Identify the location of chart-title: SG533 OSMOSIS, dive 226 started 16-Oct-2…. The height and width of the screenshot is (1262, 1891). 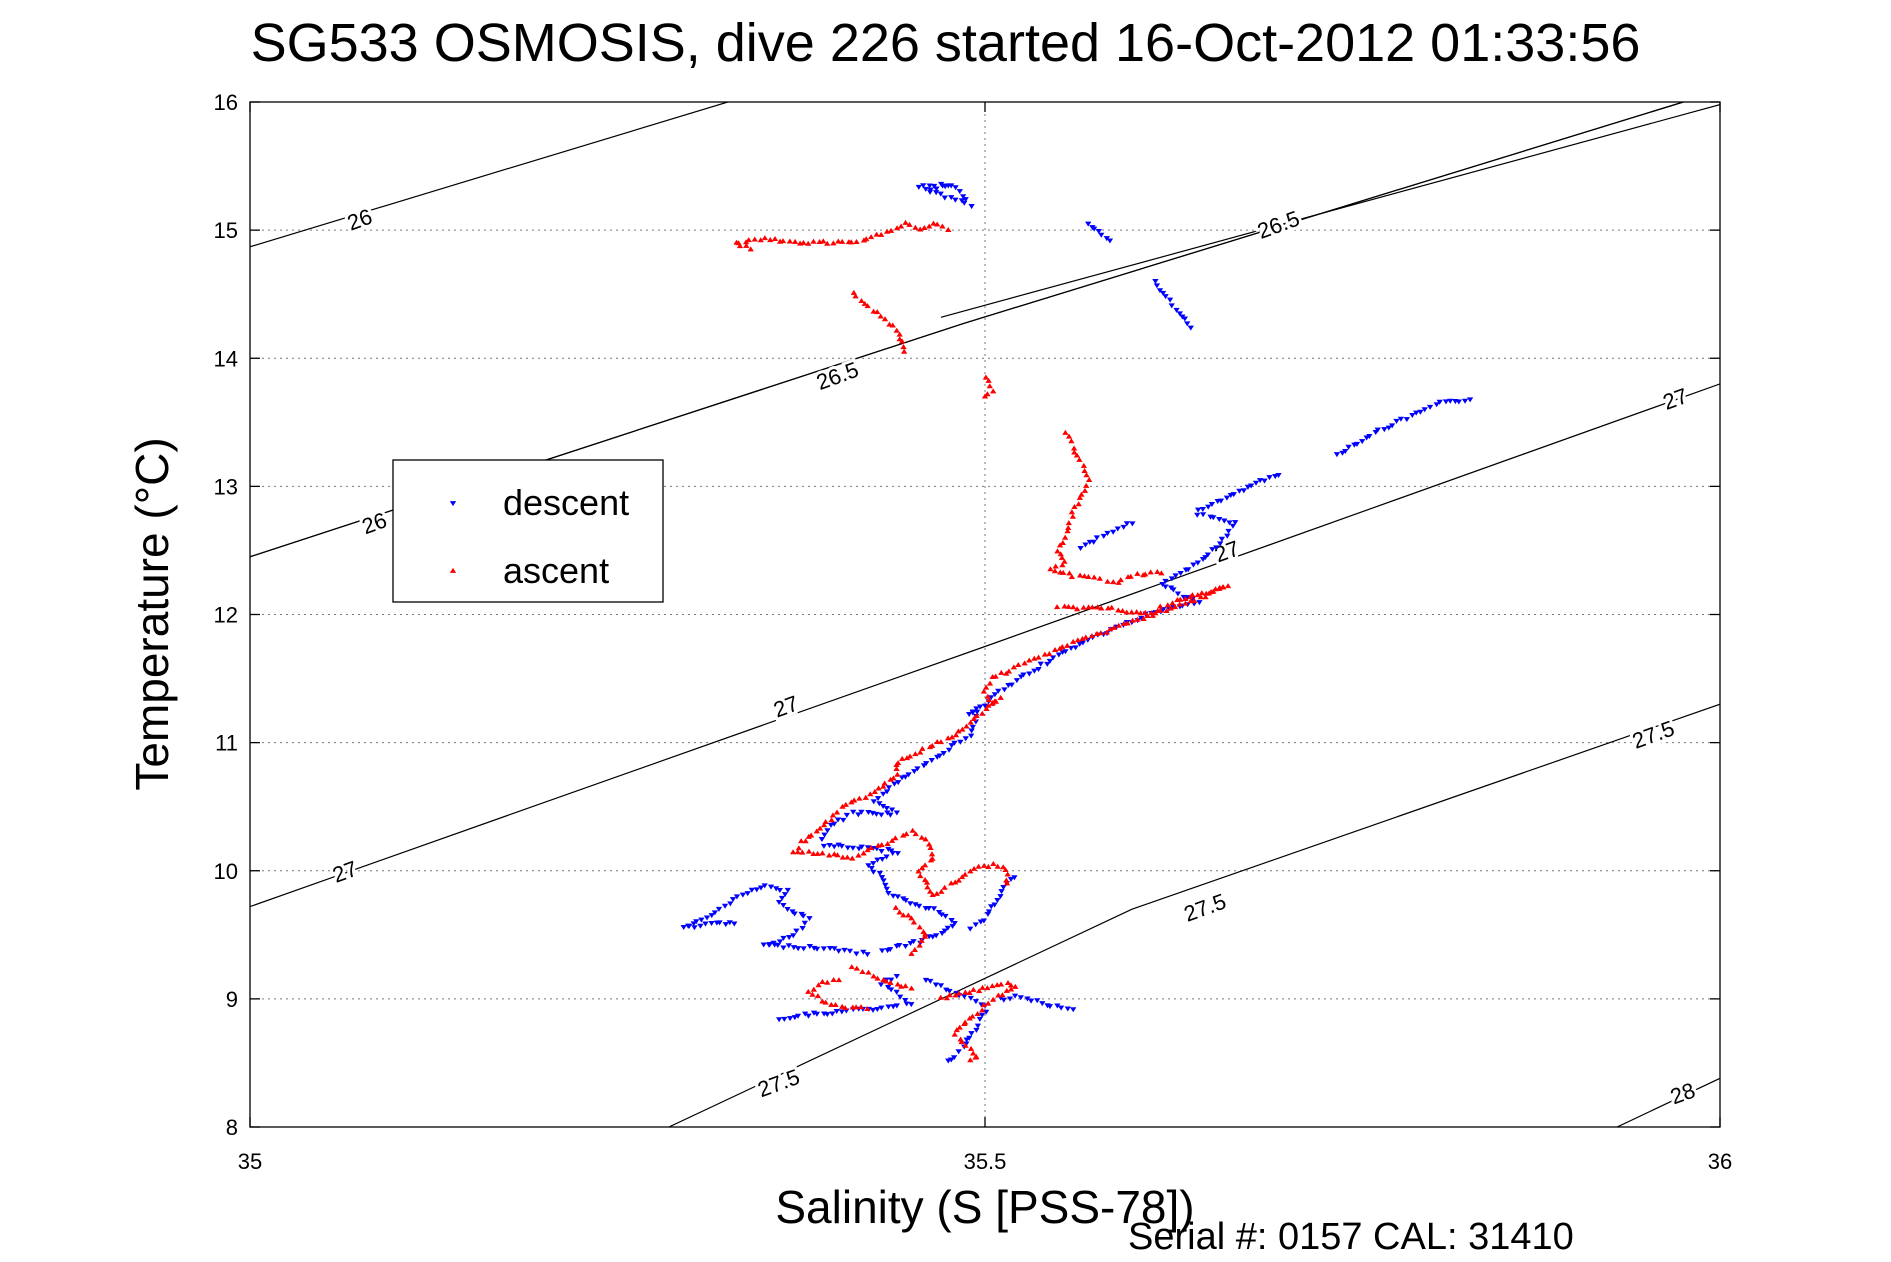
(945, 43).